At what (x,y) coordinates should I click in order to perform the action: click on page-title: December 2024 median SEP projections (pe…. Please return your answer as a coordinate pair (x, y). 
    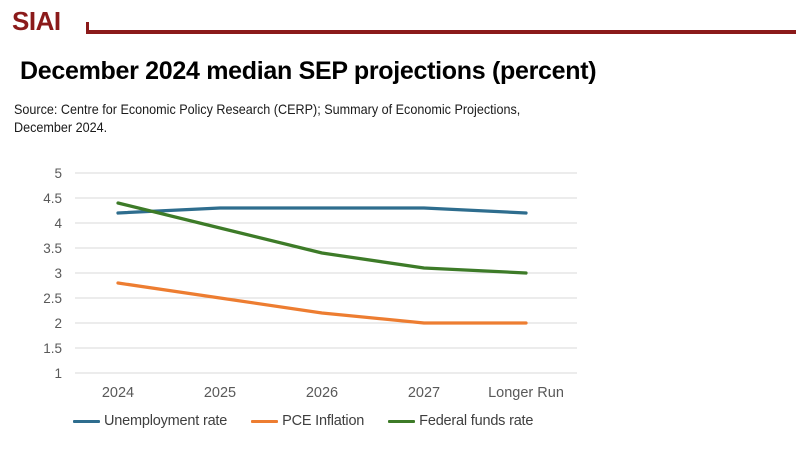
    Looking at the image, I should click on (308, 71).